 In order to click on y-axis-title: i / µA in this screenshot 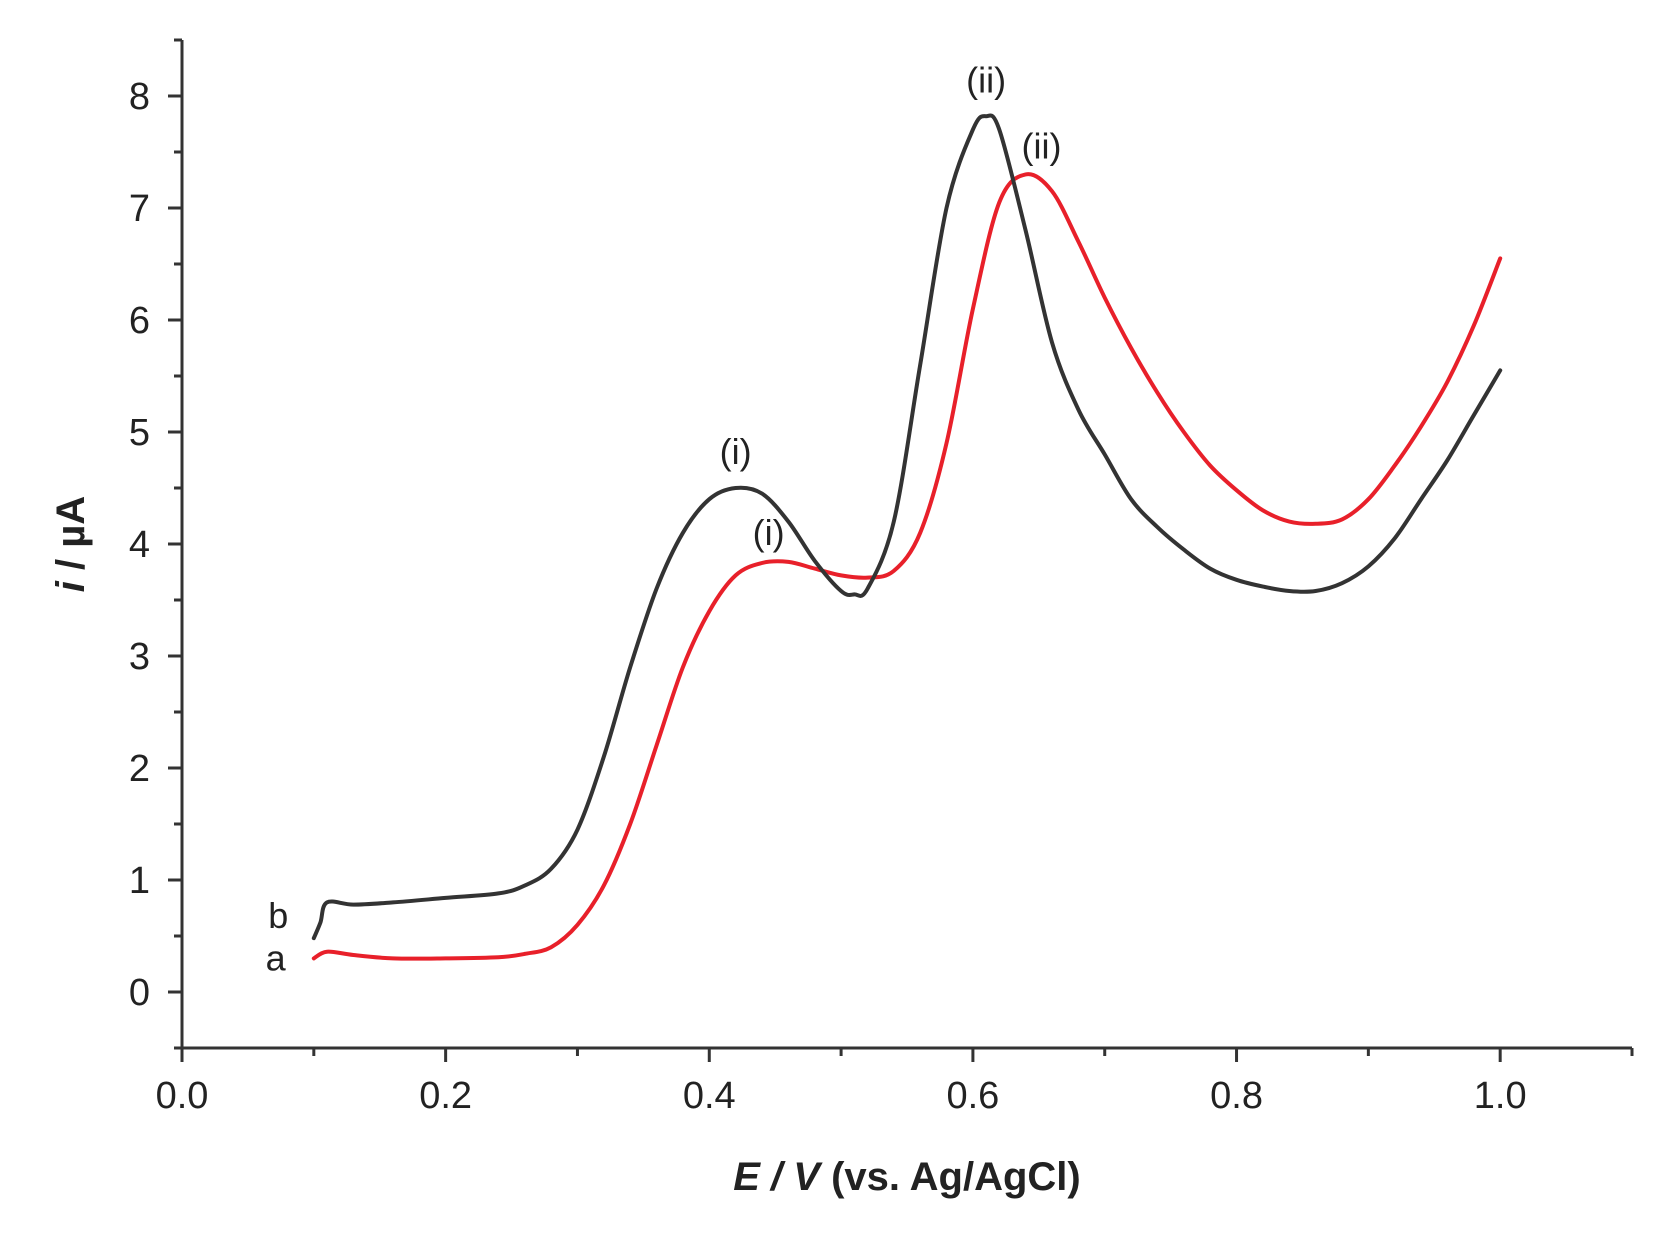, I will do `click(71, 544)`.